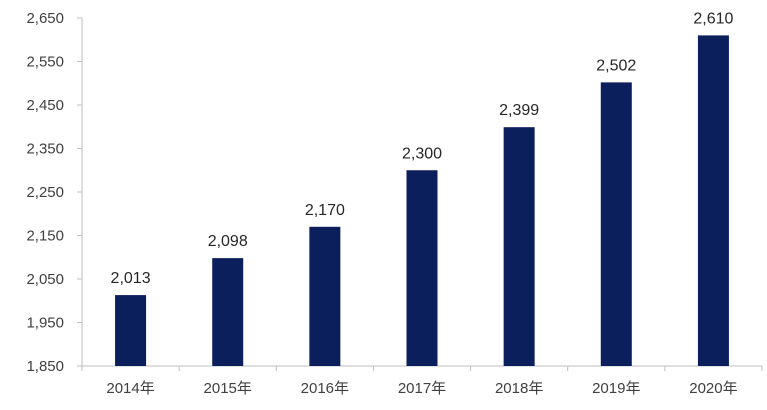  What do you see at coordinates (616, 65) in the screenshot?
I see `data-label: 2,502` at bounding box center [616, 65].